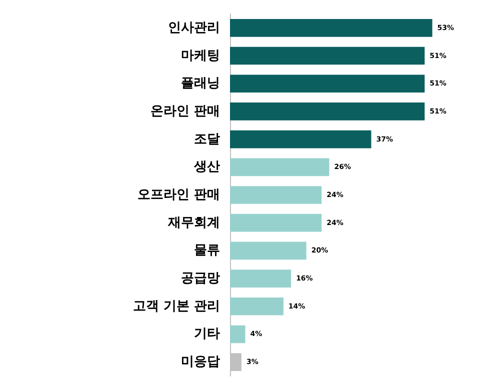 The image size is (499, 380). I want to click on y-tick-label: 공급망, so click(200, 278).